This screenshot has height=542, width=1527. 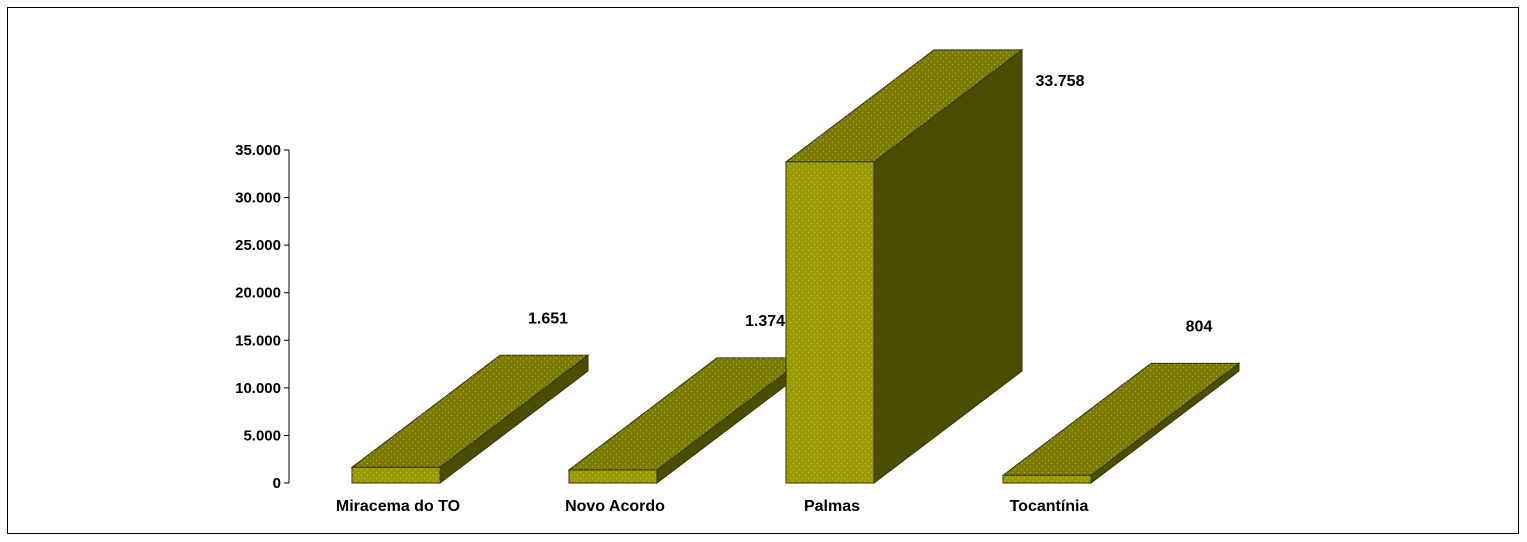 I want to click on y-tick-label: 30.000, so click(x=258, y=198).